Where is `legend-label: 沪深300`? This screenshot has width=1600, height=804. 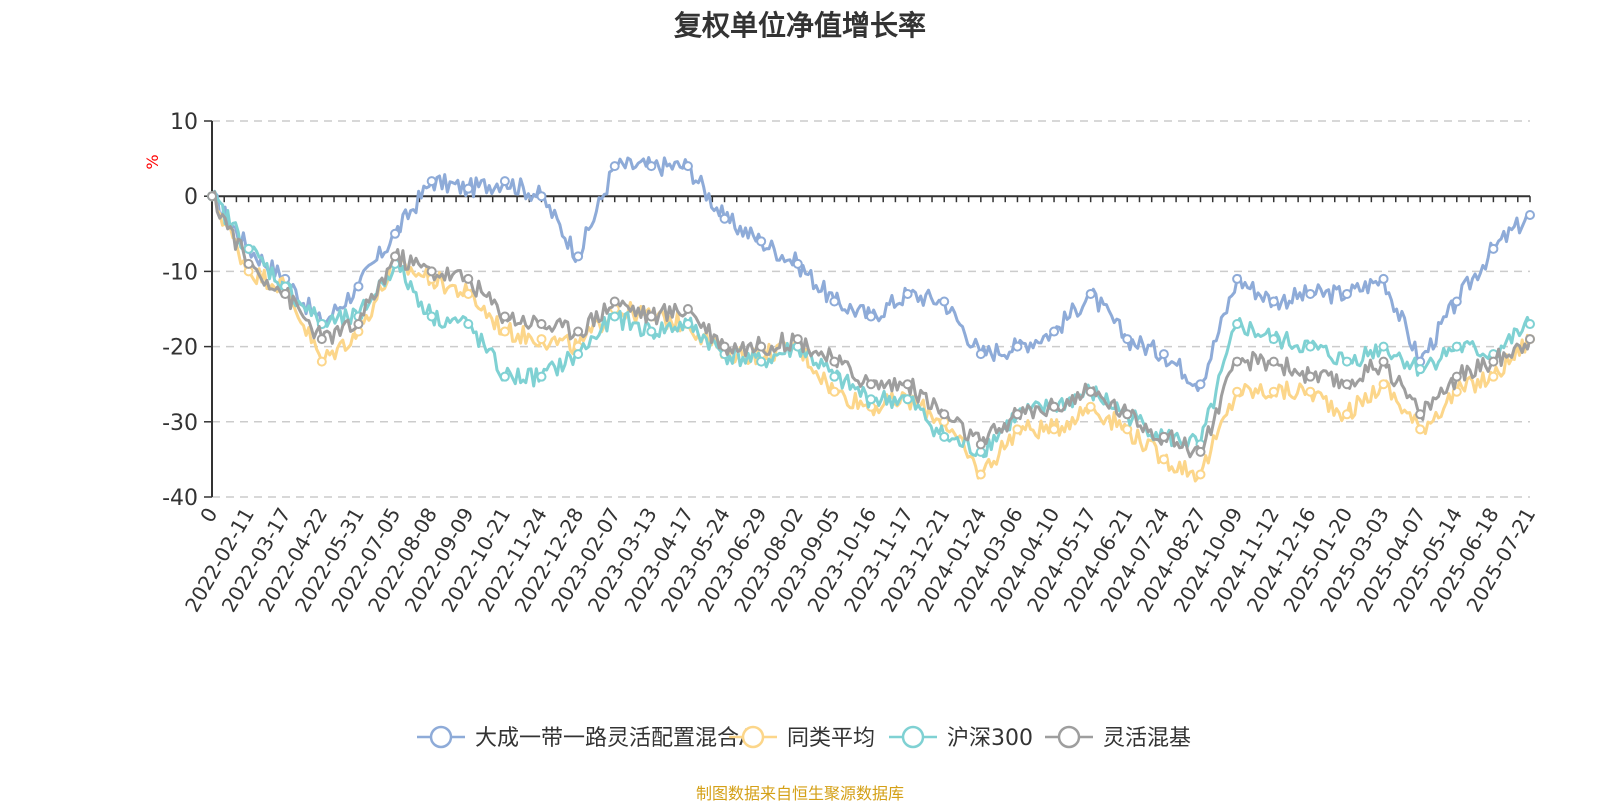 legend-label: 沪深300 is located at coordinates (990, 738).